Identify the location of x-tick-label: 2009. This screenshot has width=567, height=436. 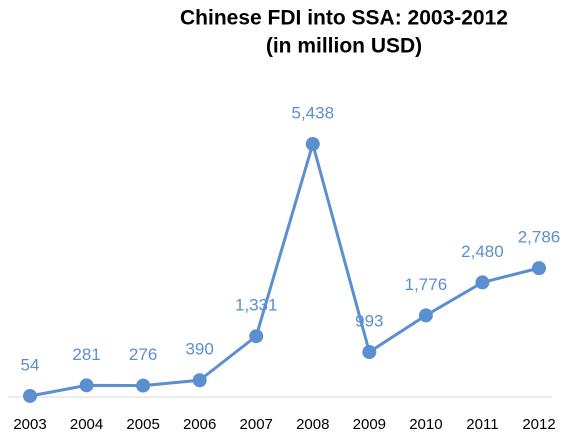
(369, 424).